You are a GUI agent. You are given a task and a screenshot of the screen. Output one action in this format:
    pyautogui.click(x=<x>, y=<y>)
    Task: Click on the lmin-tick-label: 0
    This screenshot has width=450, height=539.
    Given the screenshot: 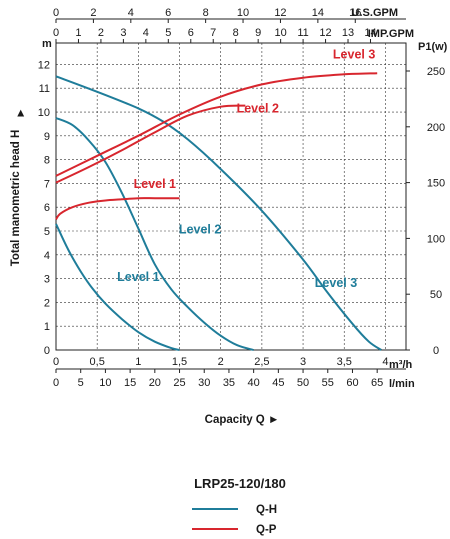 What is the action you would take?
    pyautogui.click(x=56, y=383)
    